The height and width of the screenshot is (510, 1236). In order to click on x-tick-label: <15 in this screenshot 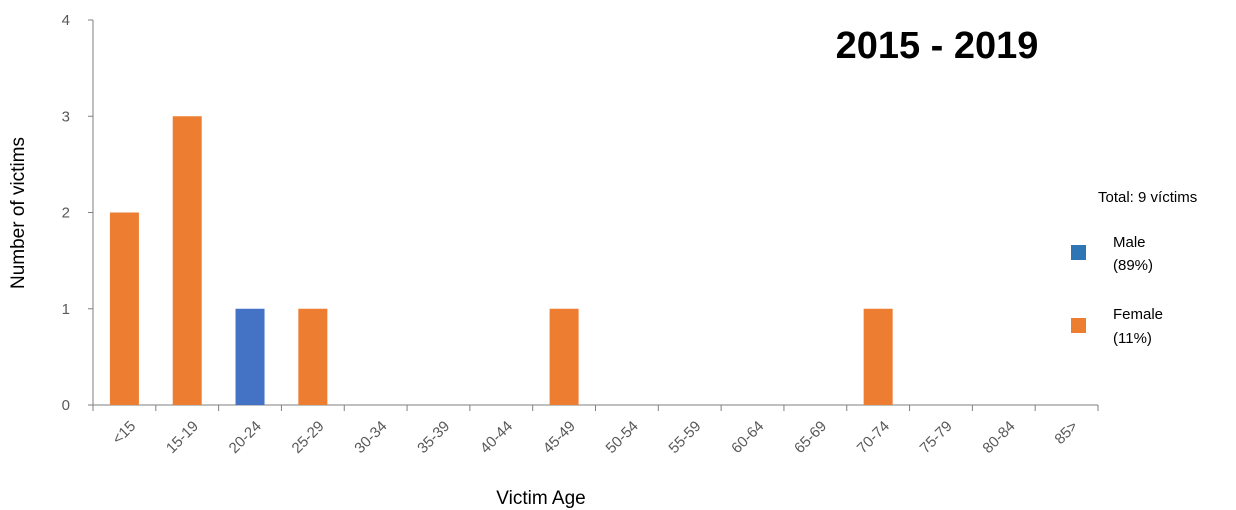, I will do `click(124, 433)`.